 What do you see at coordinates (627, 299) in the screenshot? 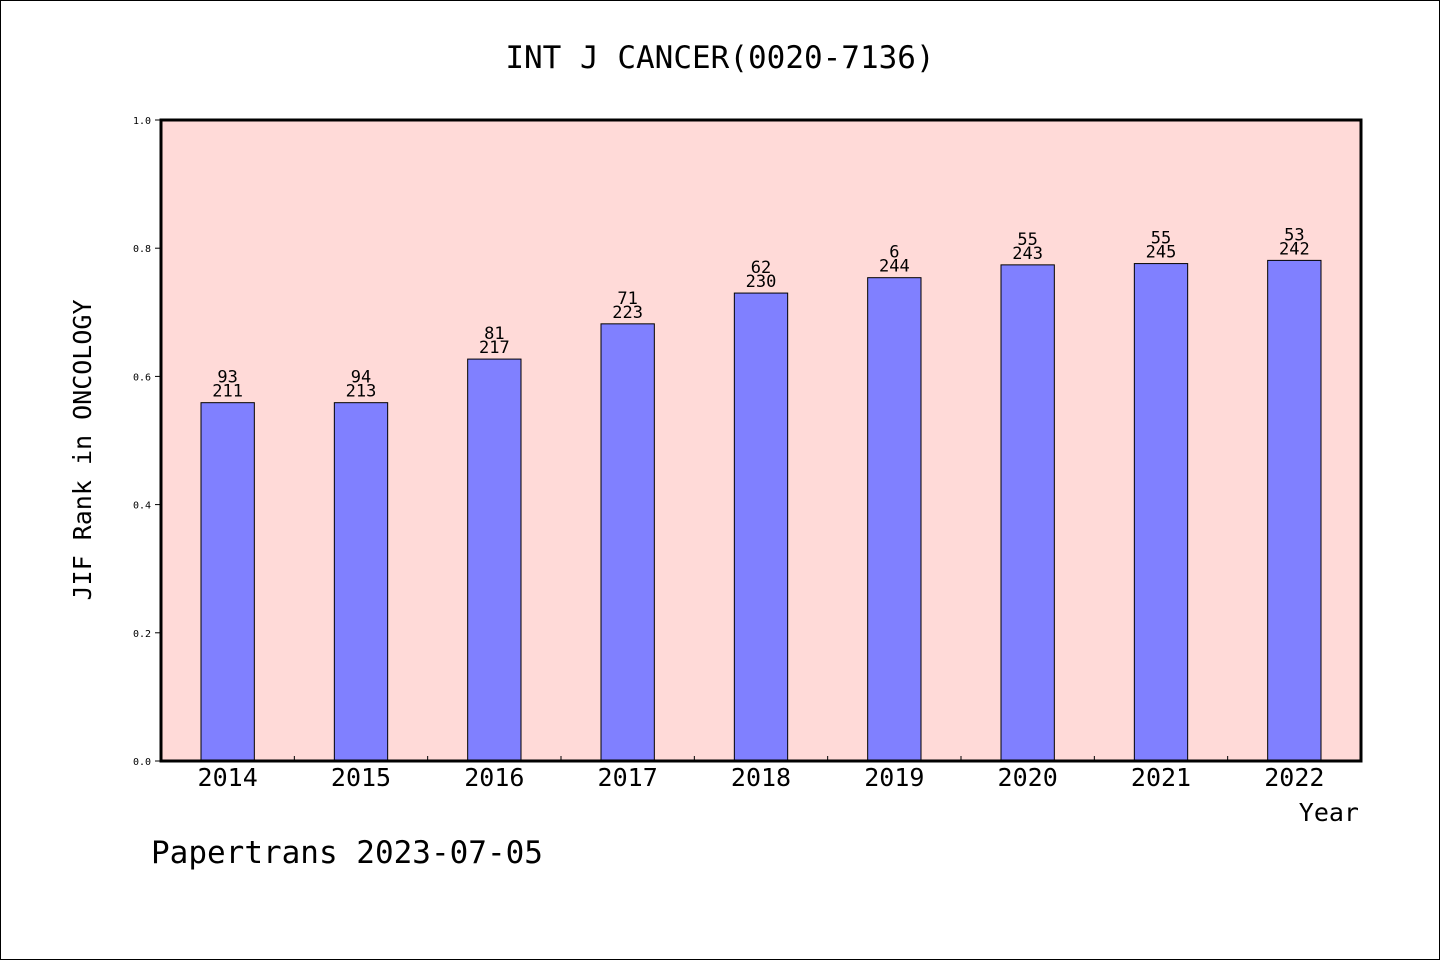
I see `bar-rank-label: 71` at bounding box center [627, 299].